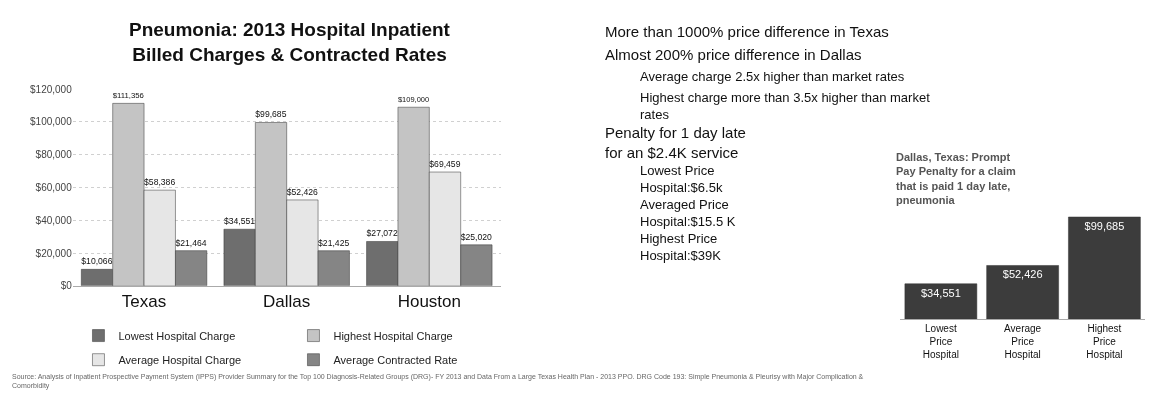 This screenshot has height=401, width=1161. I want to click on x-tick-label: Lowest Price Hospital, so click(940, 342).